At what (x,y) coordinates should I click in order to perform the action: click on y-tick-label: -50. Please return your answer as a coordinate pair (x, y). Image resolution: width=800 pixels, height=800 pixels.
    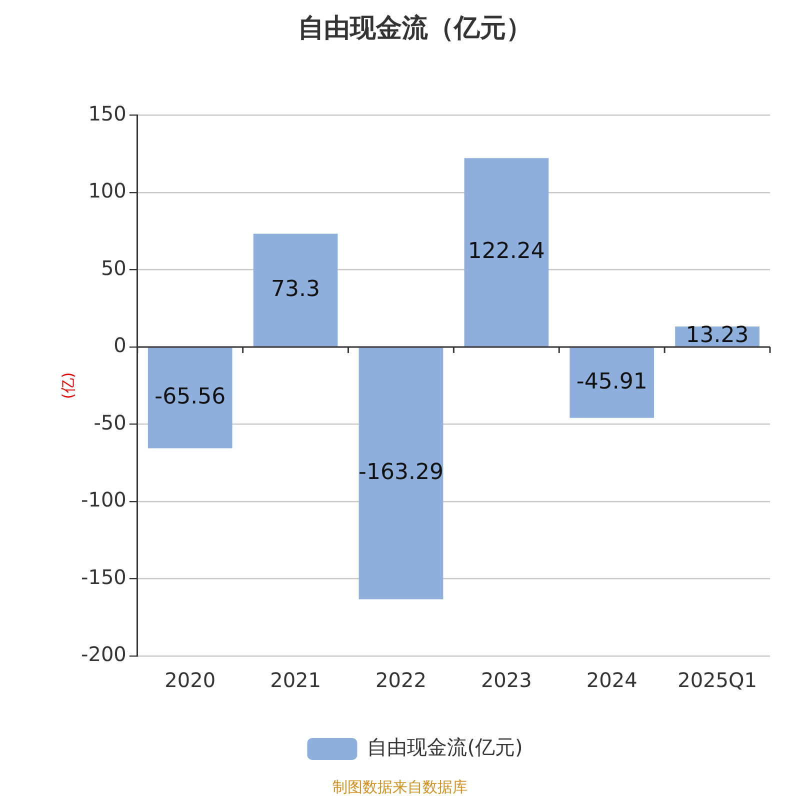
    Looking at the image, I should click on (110, 422).